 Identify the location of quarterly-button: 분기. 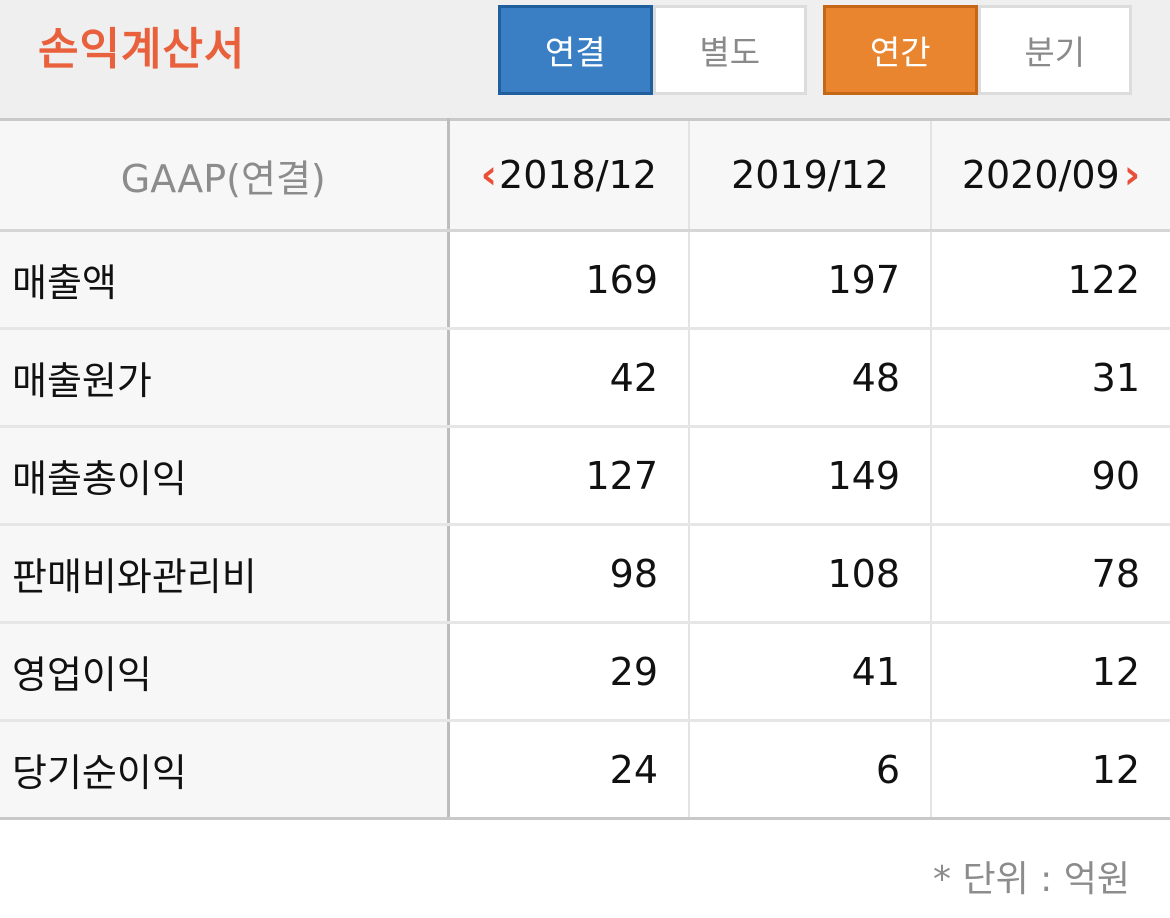
(1054, 50).